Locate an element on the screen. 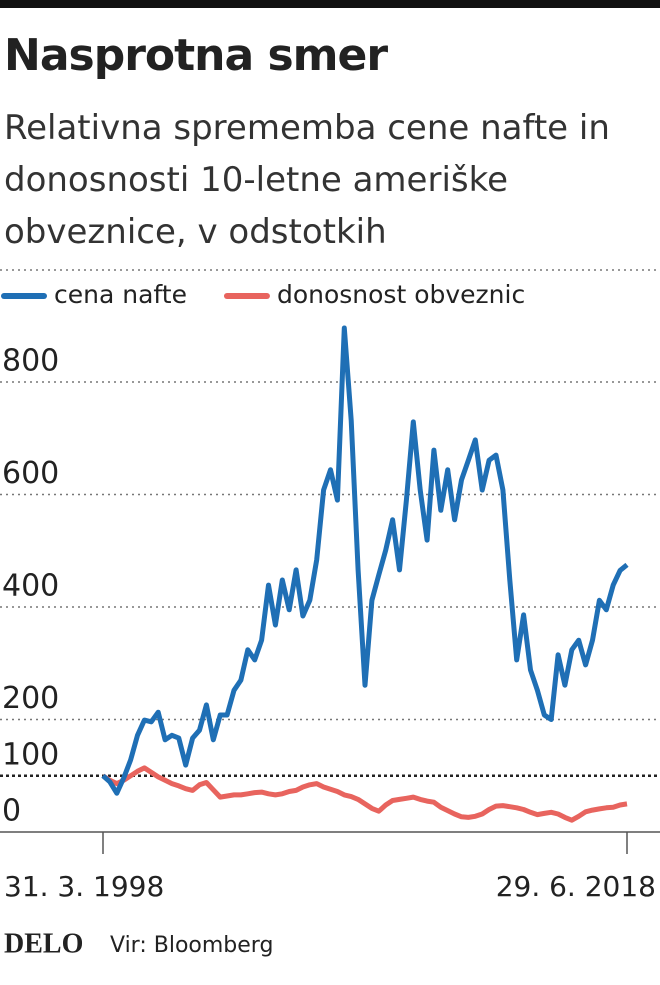  y-tick-label: 0 is located at coordinates (11, 811).